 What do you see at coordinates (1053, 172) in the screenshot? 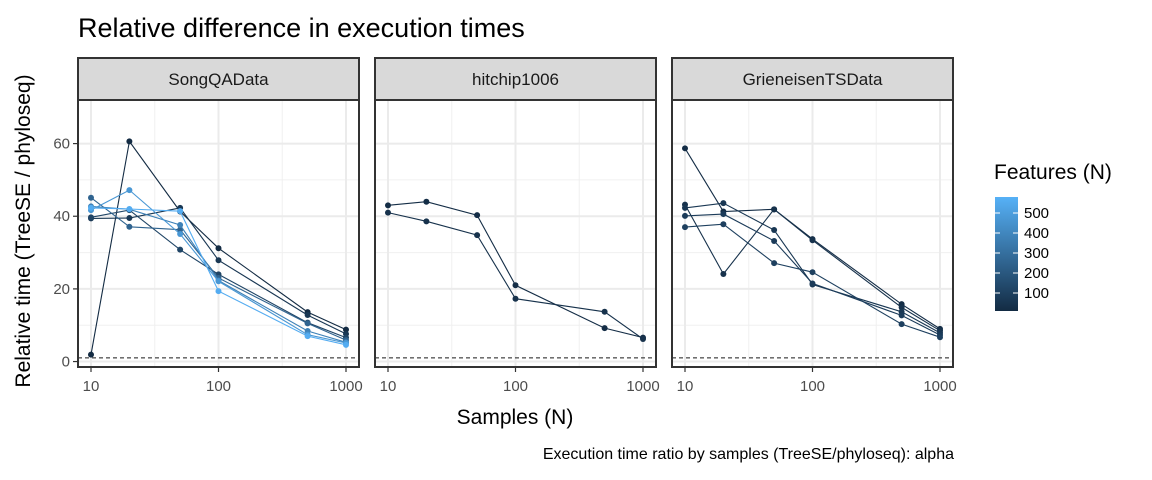
I see `legend-title: Features (N)` at bounding box center [1053, 172].